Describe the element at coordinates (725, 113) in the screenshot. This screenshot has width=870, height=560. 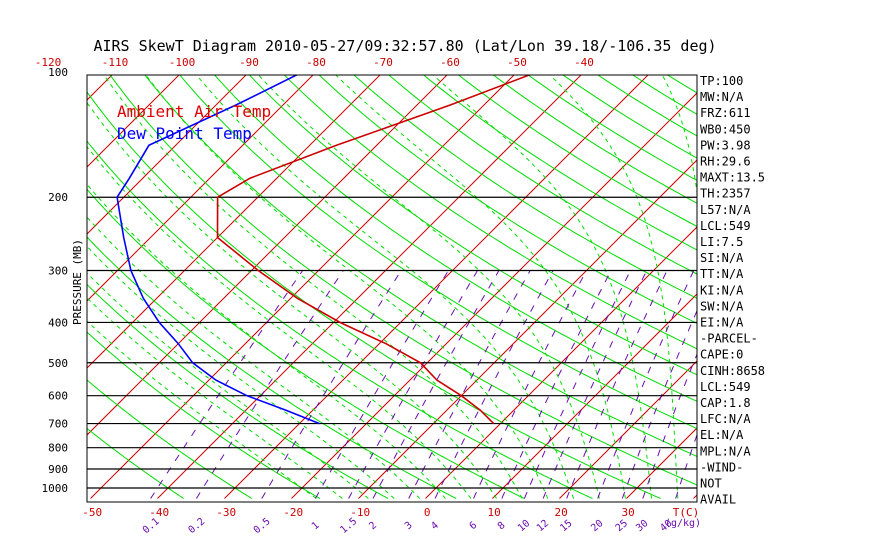
I see `stability-index-label: FRZ:611` at that location.